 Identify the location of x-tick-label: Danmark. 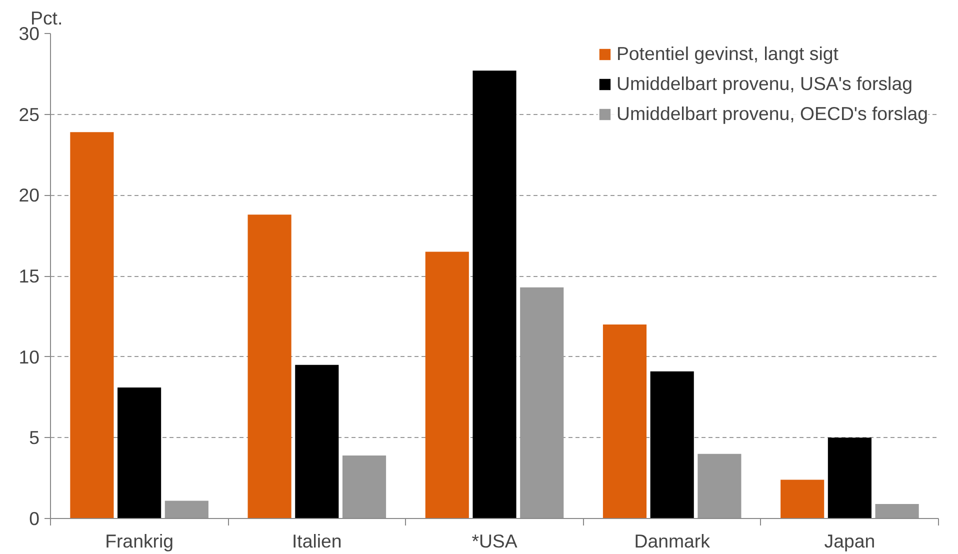
(672, 541).